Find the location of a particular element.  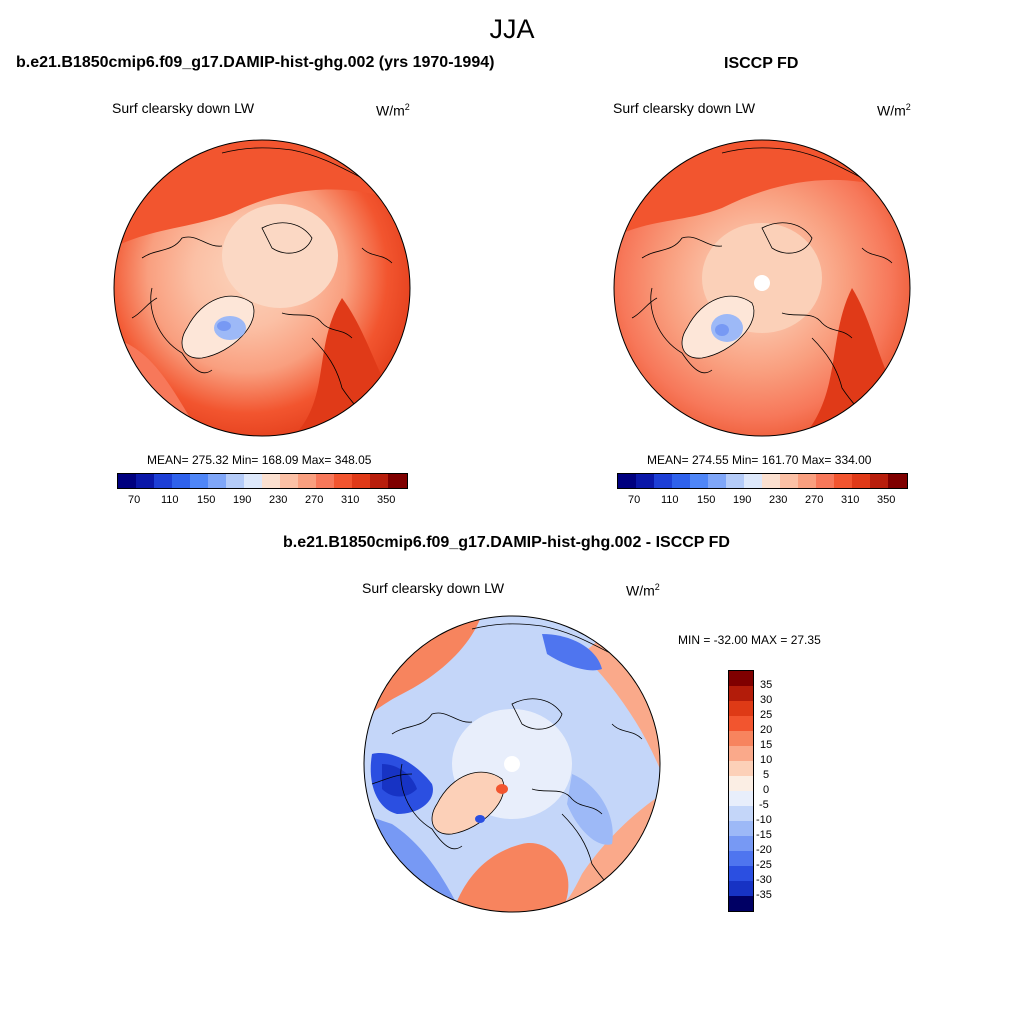

diff-colorbar is located at coordinates (741, 791).